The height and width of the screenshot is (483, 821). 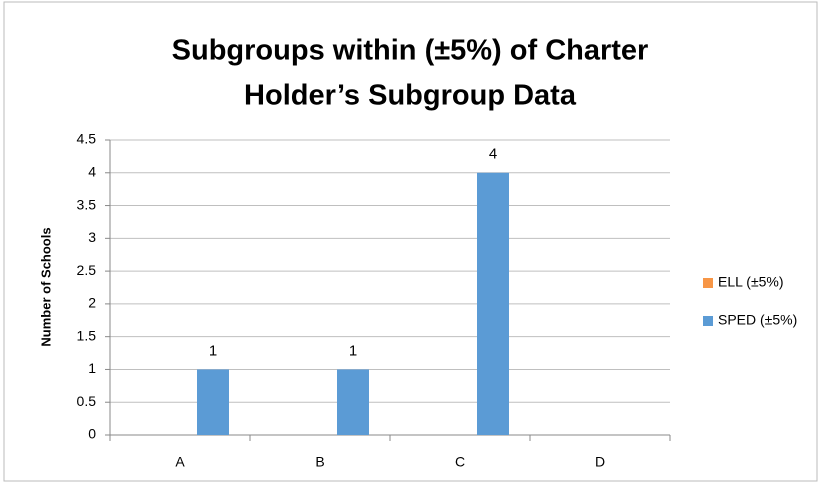 I want to click on y-tick-label: 4.5, so click(x=87, y=139).